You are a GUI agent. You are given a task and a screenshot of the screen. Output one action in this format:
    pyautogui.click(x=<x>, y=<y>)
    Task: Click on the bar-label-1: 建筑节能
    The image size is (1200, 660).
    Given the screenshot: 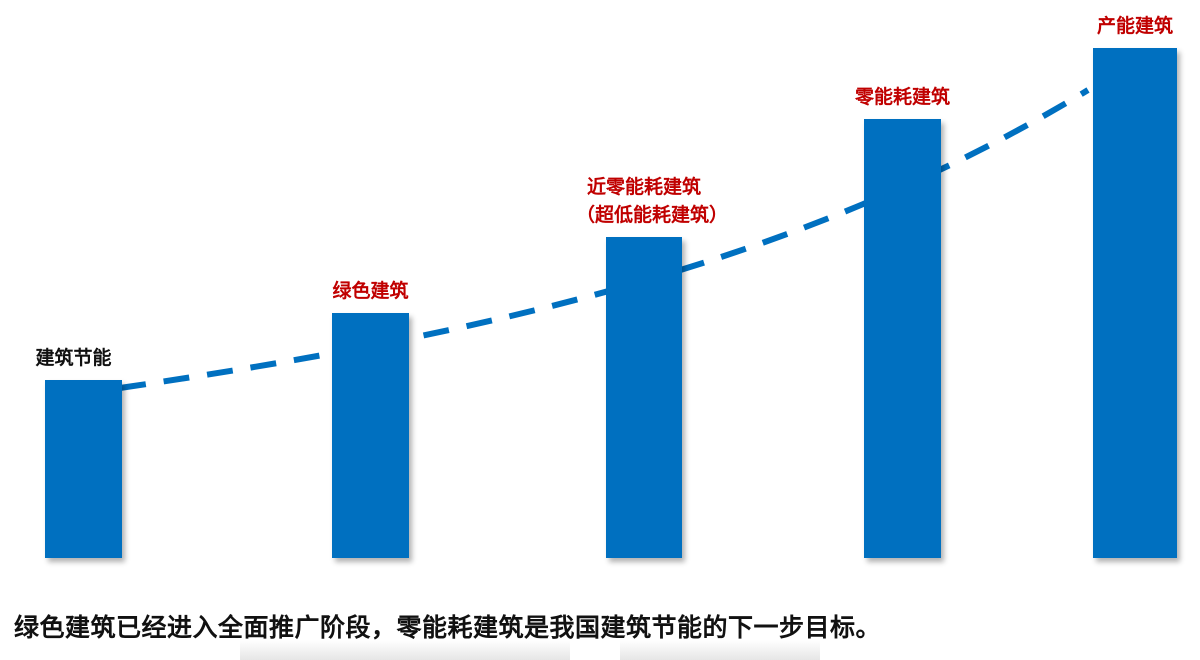 What is the action you would take?
    pyautogui.click(x=73, y=357)
    